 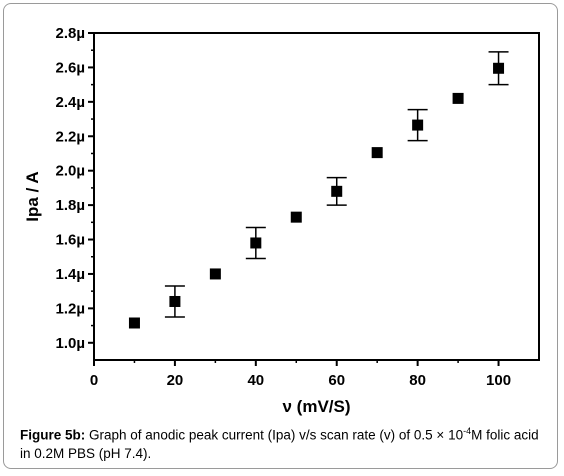 I want to click on y-tick-label: 1.4µ, so click(x=71, y=274).